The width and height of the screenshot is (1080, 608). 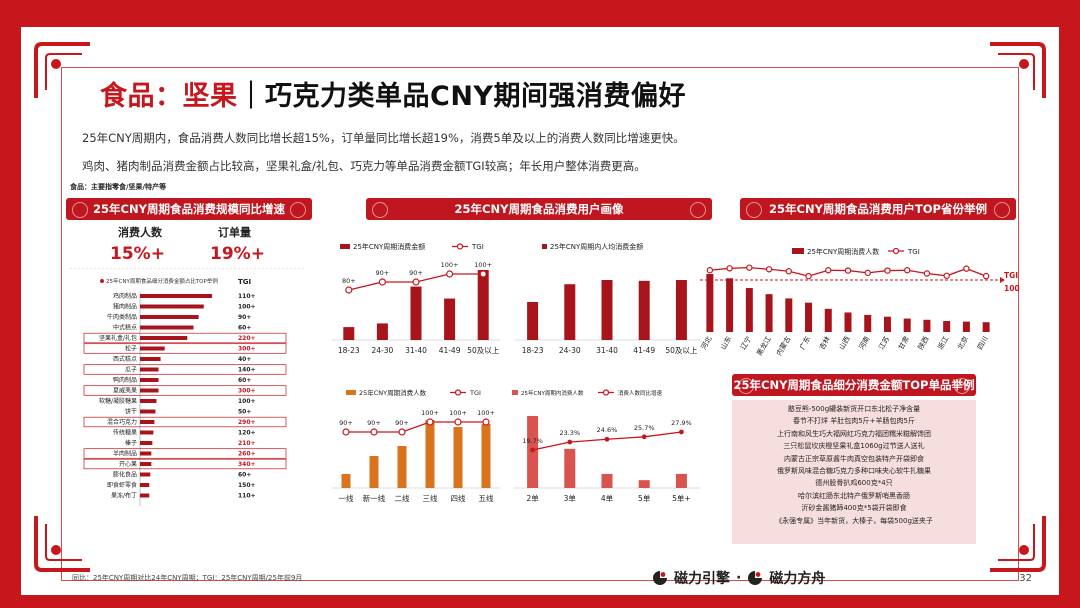 I want to click on x-tick-label: 三线, so click(x=430, y=498).